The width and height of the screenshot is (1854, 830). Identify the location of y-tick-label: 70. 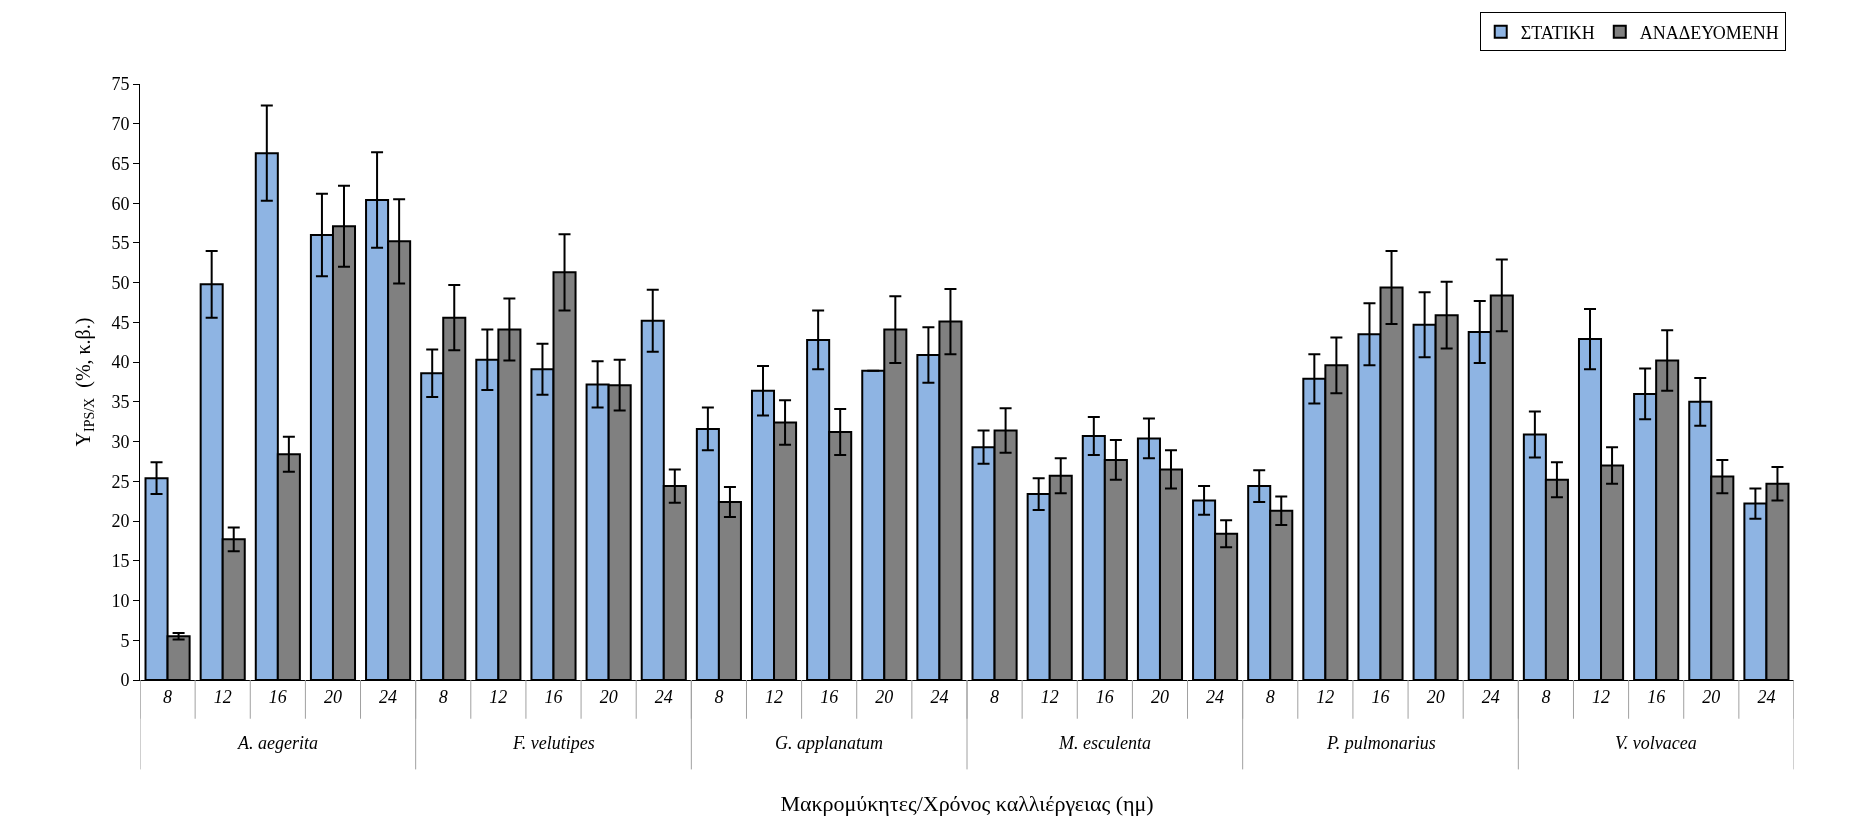
(120, 124).